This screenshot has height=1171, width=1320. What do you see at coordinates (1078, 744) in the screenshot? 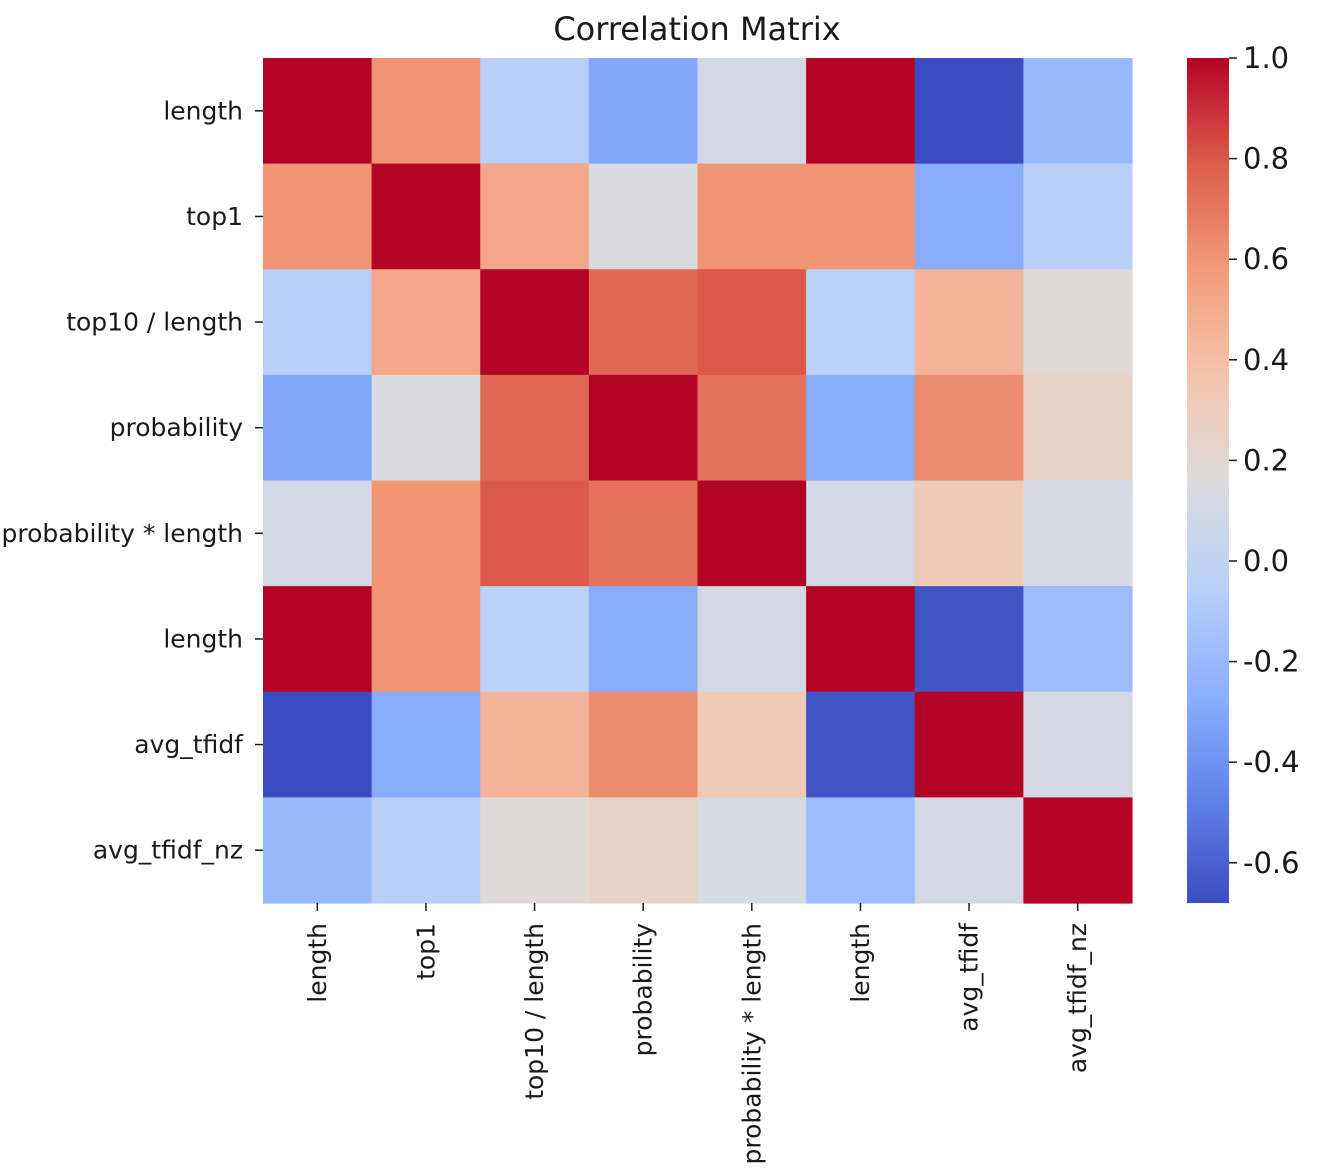
I see `heatmap-cell-r6-c7` at bounding box center [1078, 744].